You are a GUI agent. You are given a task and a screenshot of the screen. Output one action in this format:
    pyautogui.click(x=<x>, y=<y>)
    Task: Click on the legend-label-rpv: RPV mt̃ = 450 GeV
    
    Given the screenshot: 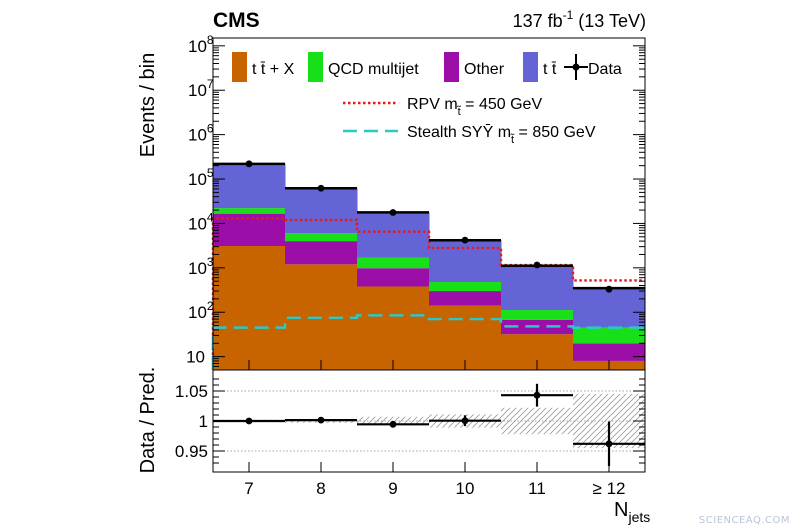 What is the action you would take?
    pyautogui.click(x=474, y=107)
    